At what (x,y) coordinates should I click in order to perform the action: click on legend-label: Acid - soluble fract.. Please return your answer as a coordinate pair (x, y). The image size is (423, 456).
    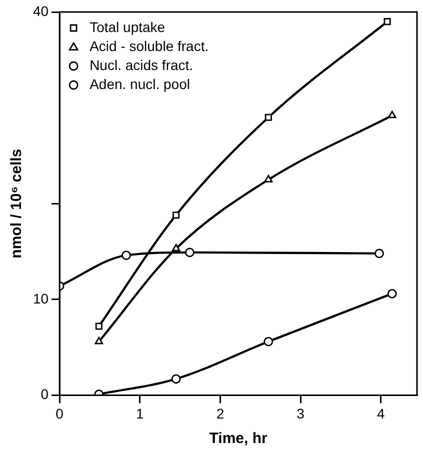
    Looking at the image, I should click on (149, 46).